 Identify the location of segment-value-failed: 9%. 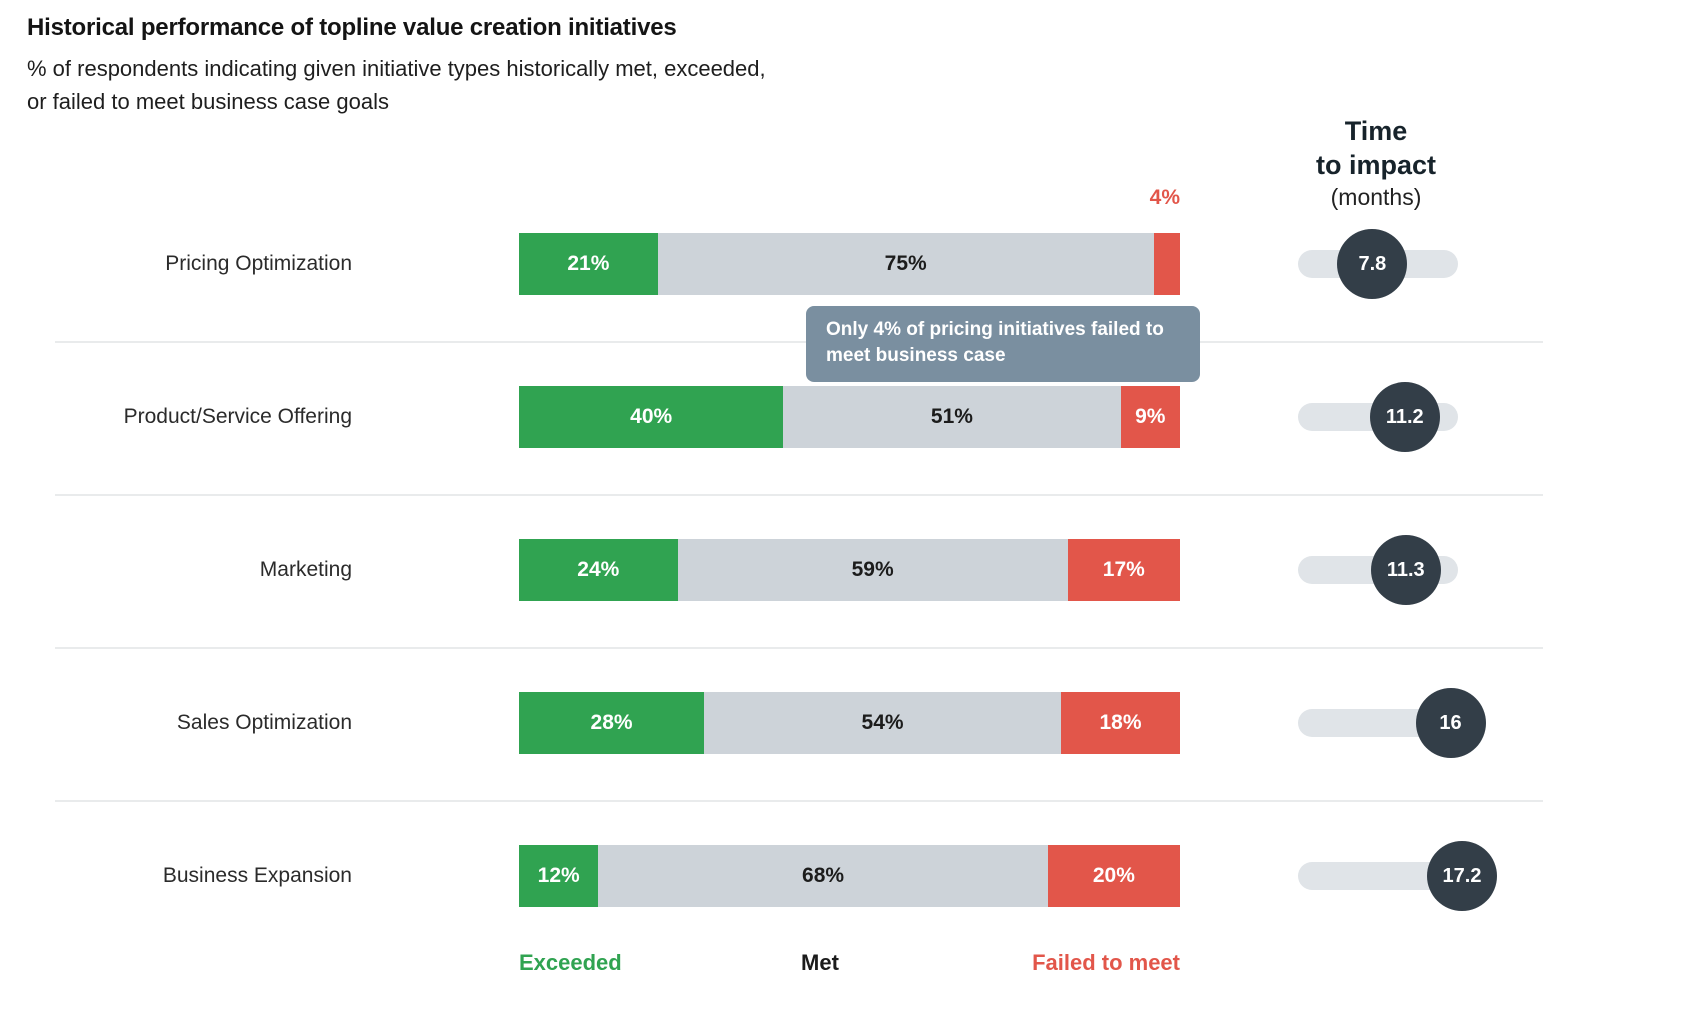
(1150, 416).